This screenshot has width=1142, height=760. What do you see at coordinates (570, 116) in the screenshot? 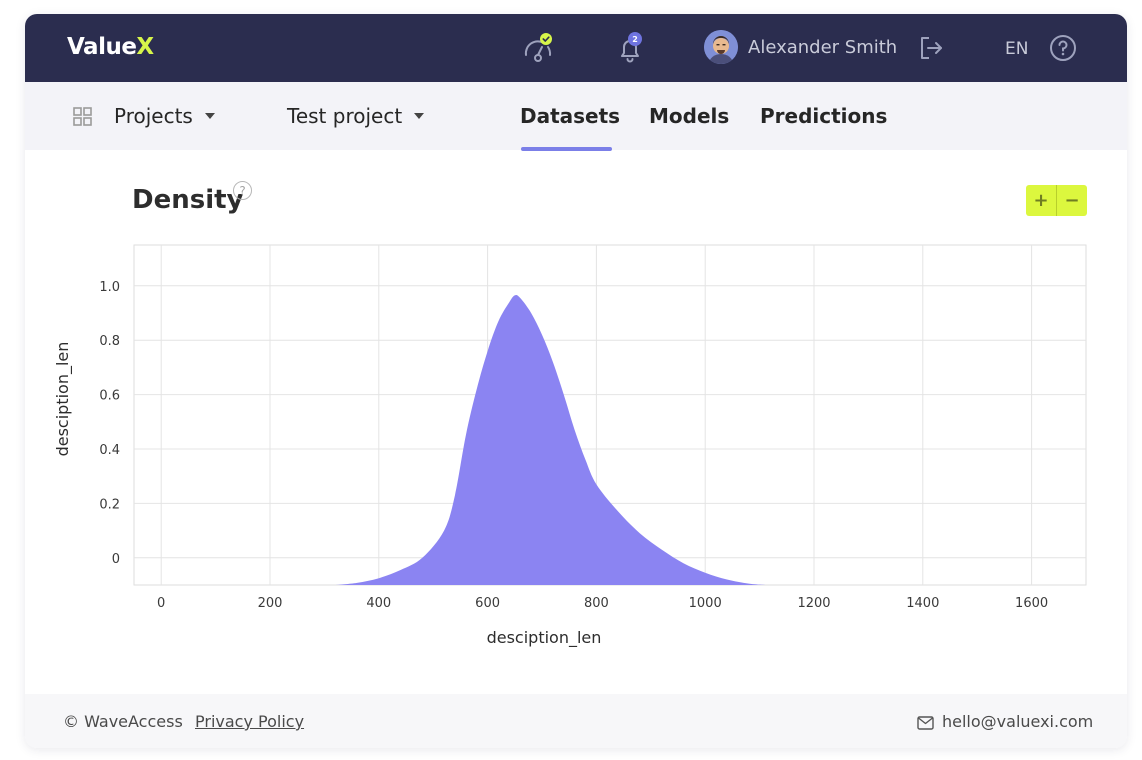
I see `tab-datasets: Datasets` at bounding box center [570, 116].